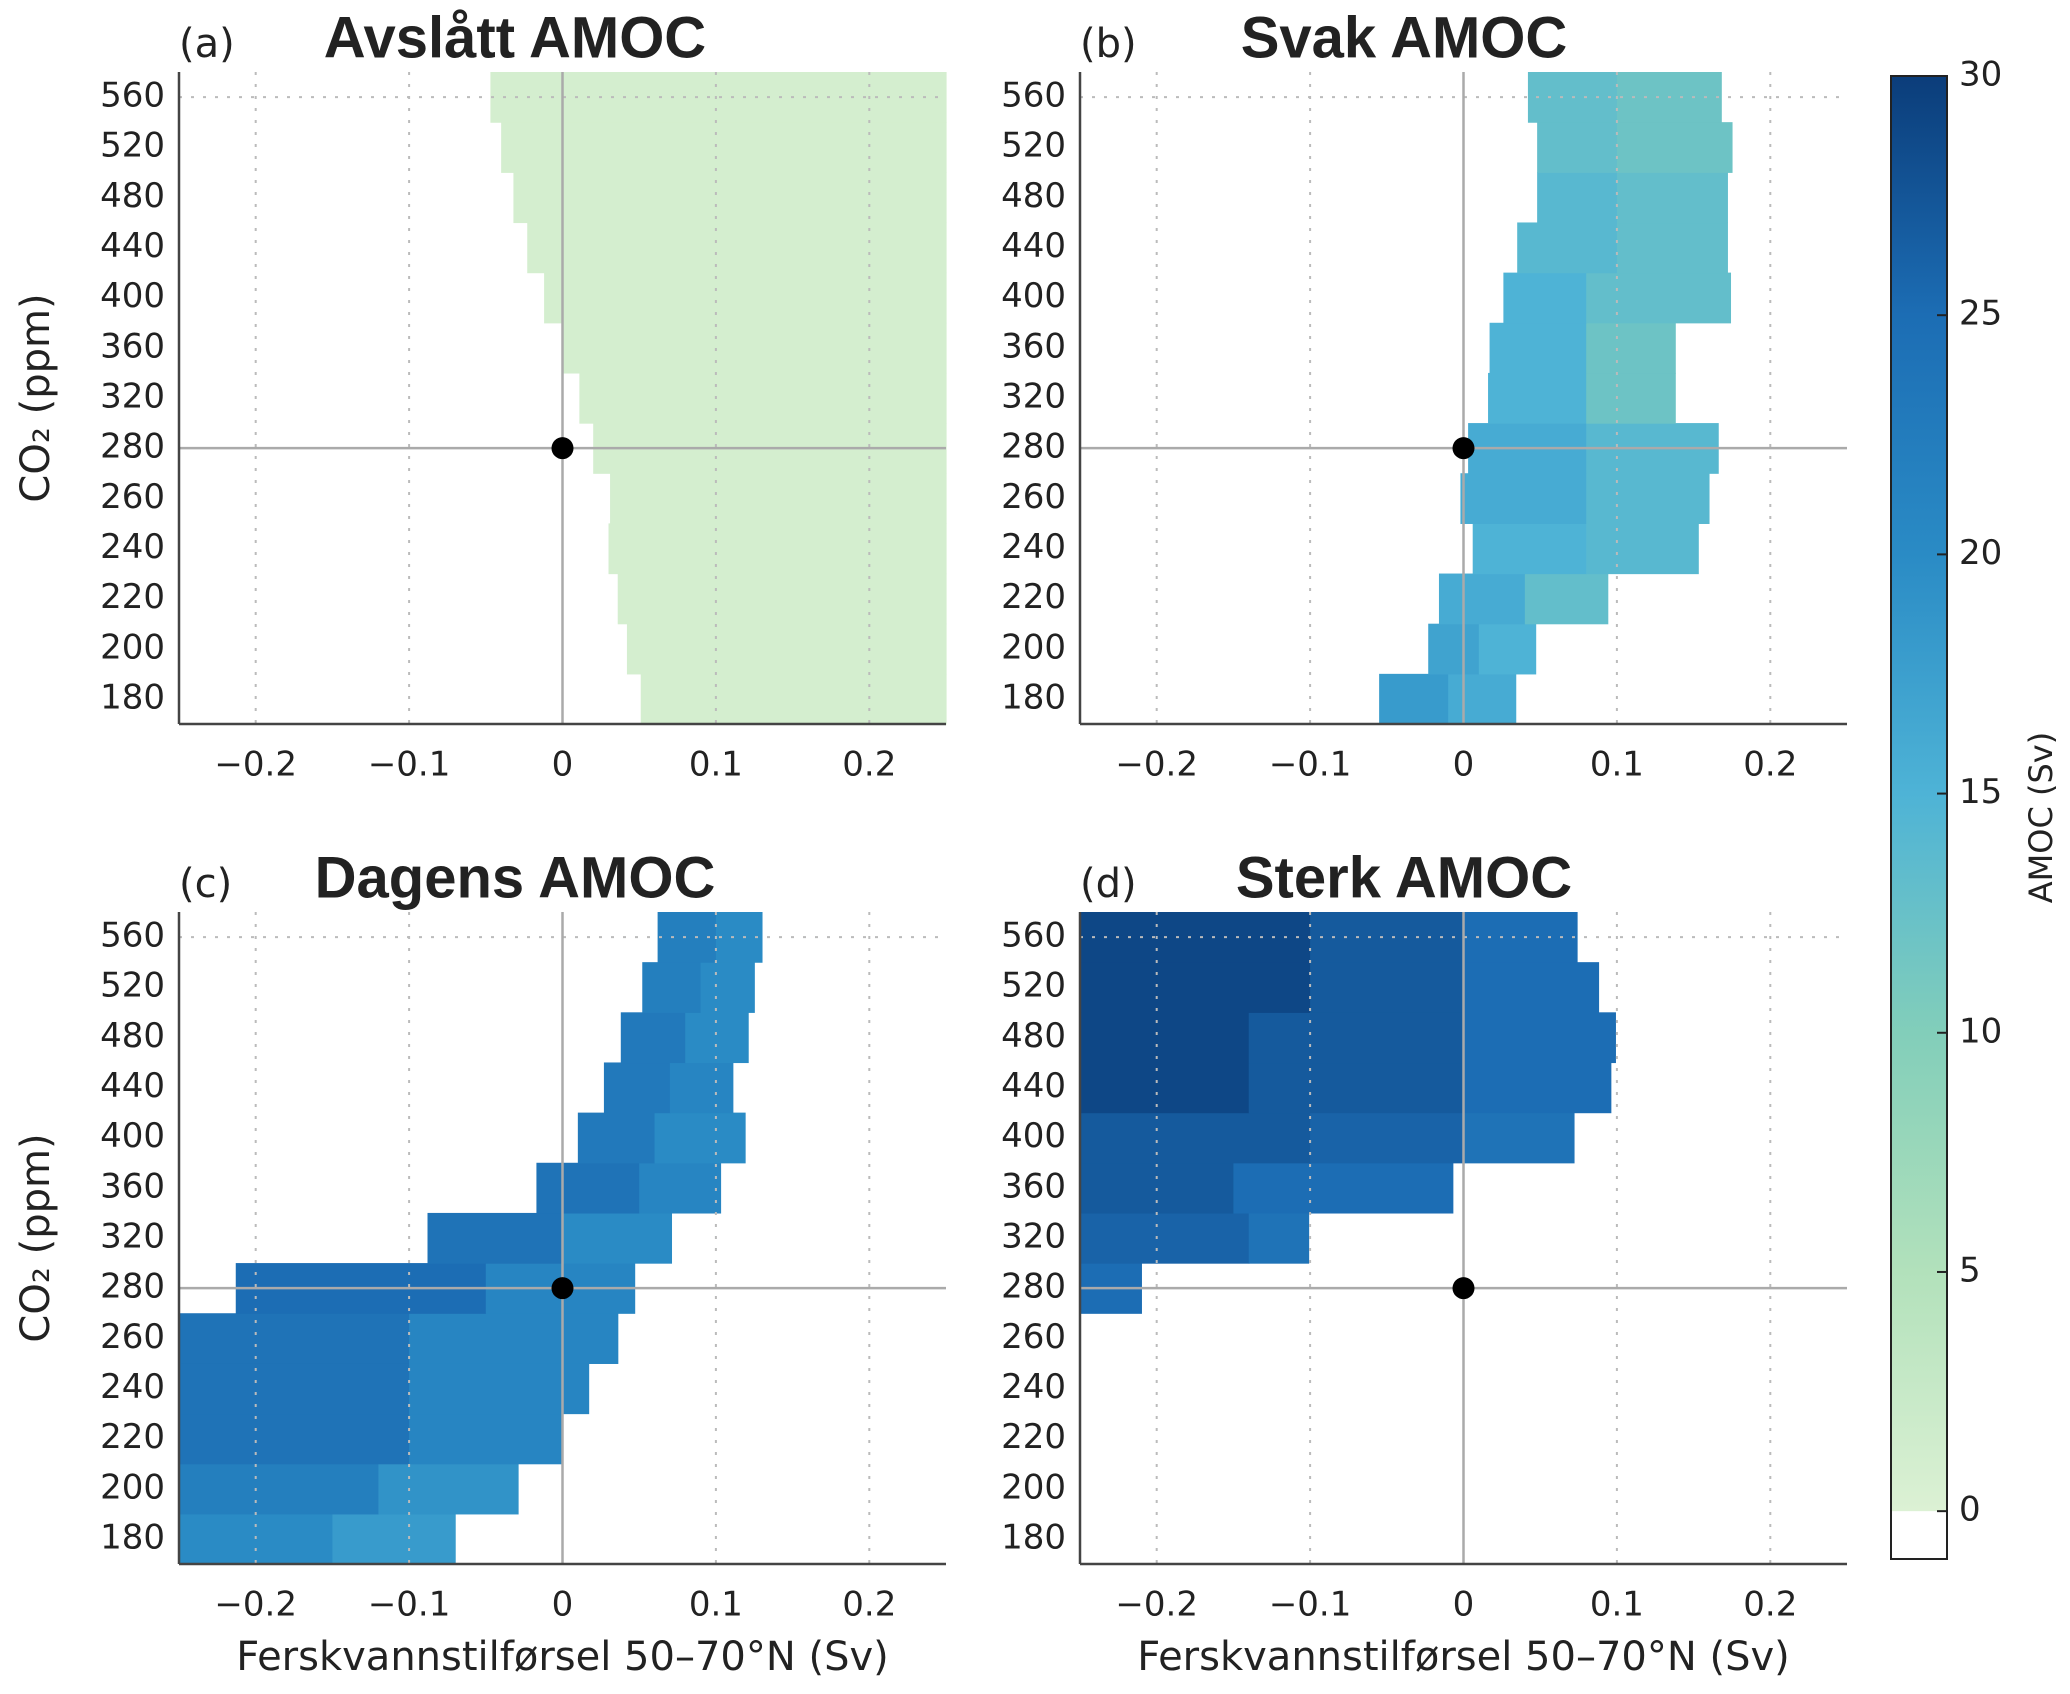 Image resolution: width=2070 pixels, height=1694 pixels. I want to click on x-axis-label: Ferskvannstilførsel 50–70°N (Sv), so click(1463, 1657).